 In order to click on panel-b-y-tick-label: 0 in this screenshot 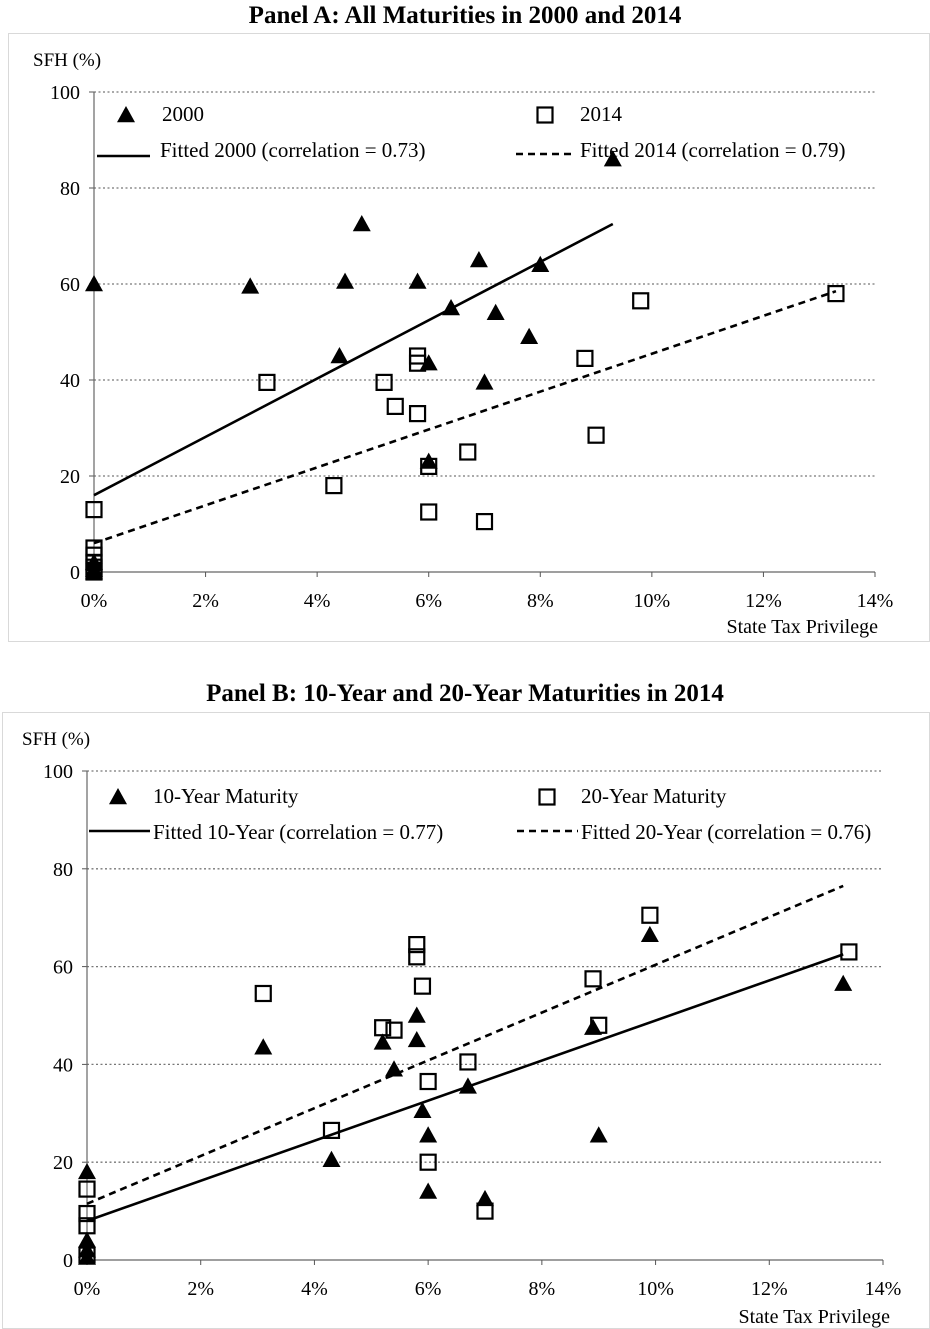, I will do `click(68, 1261)`.